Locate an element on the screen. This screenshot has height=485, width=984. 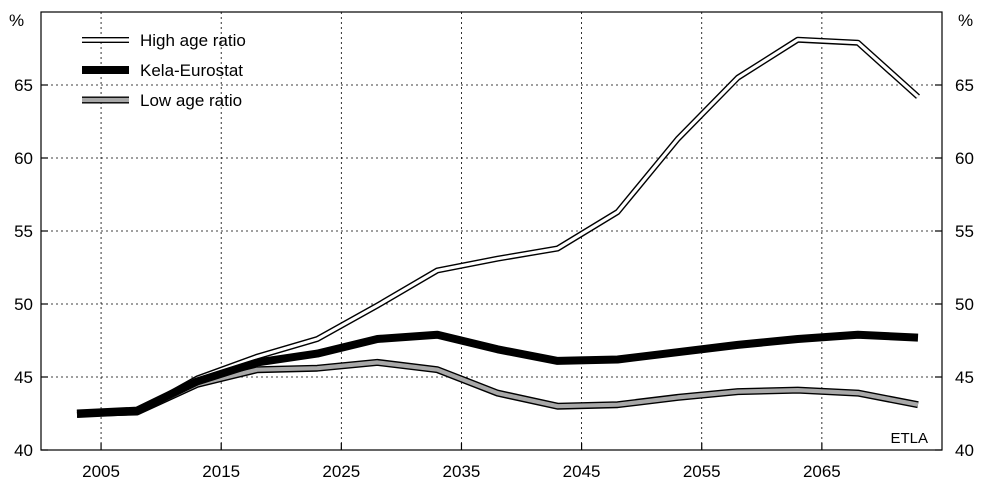
legend-item: Low age ratio is located at coordinates (162, 100).